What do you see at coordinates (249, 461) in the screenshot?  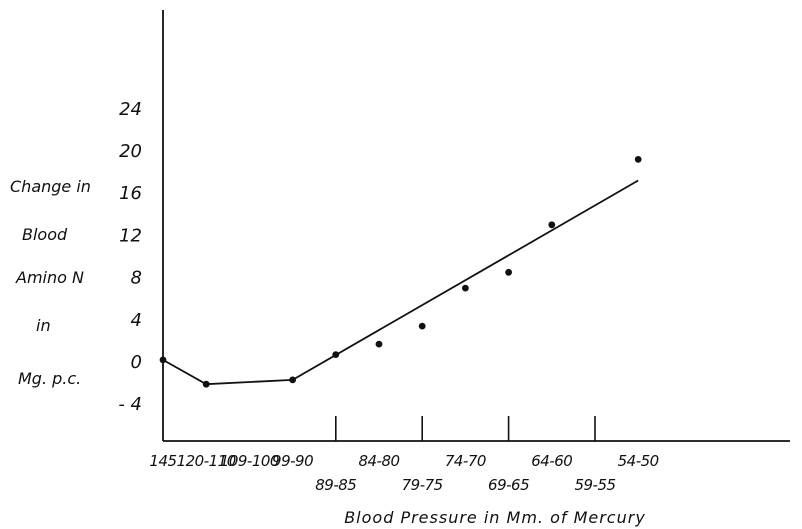 I see `x-tick-label: 109-100` at bounding box center [249, 461].